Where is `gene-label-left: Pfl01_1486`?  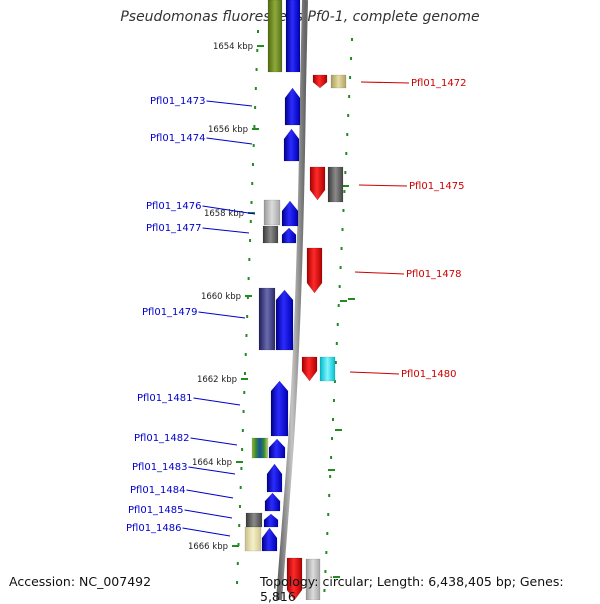 gene-label-left: Pfl01_1486 is located at coordinates (154, 528).